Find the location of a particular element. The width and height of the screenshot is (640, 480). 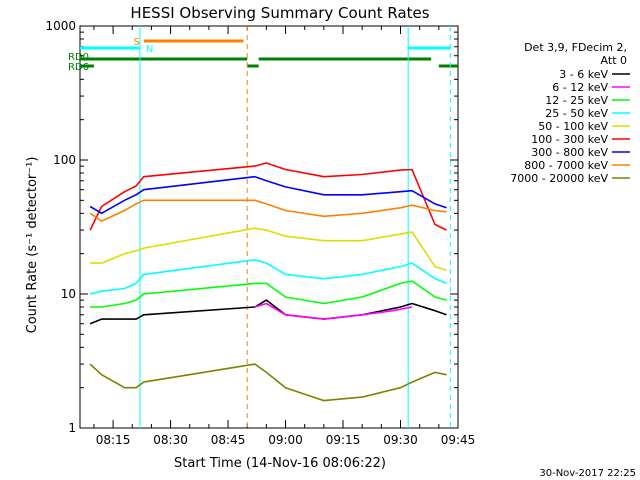

y-axis-label: Count Rate (s⁻¹ detector⁻¹) is located at coordinates (32, 245).